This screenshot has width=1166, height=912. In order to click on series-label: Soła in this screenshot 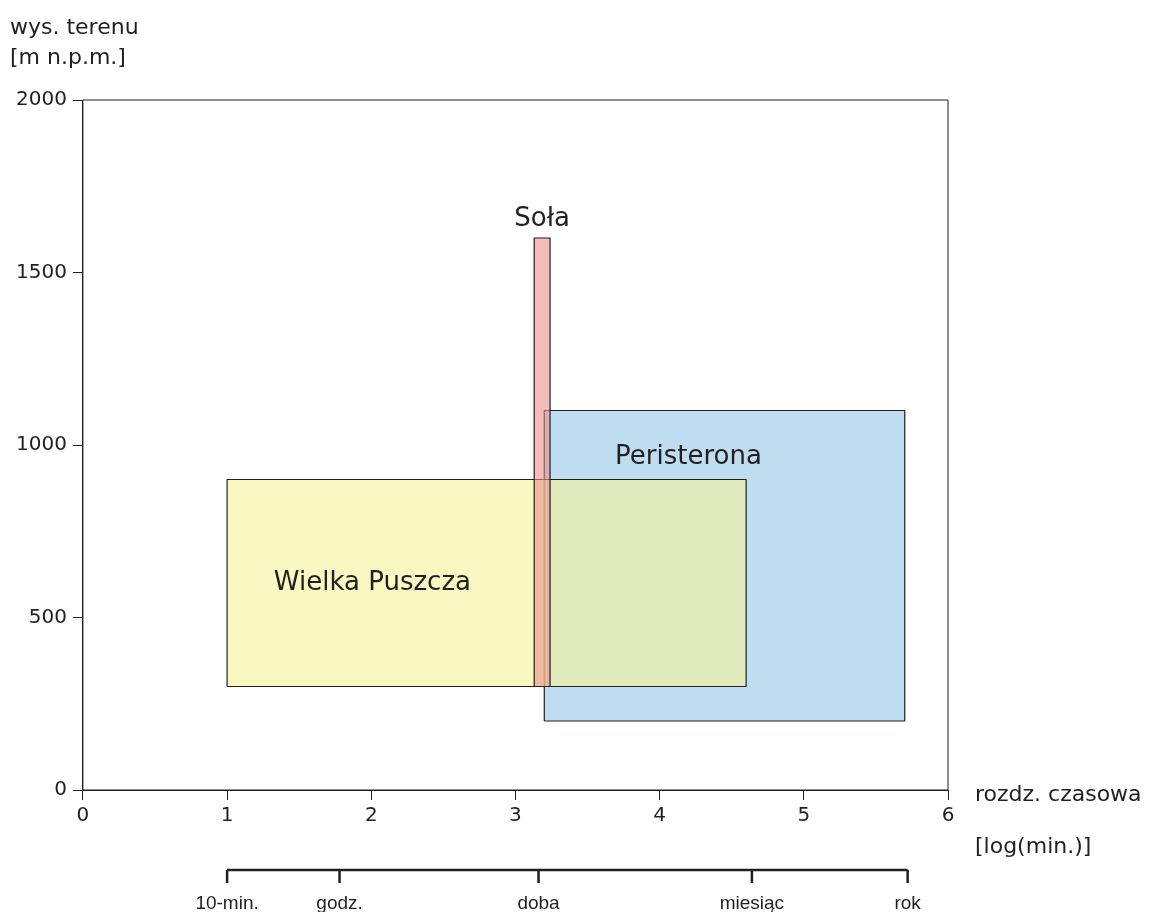, I will do `click(542, 216)`.